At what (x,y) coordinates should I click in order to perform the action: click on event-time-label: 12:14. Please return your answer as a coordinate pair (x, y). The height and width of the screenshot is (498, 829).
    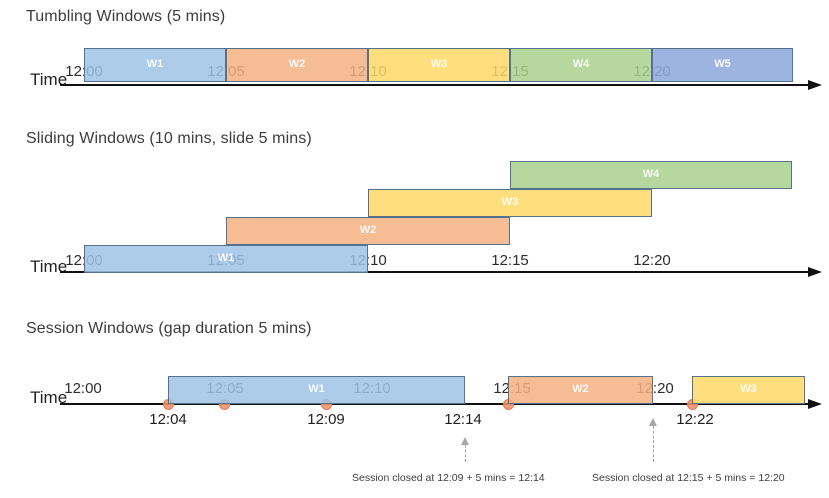
    Looking at the image, I should click on (463, 419).